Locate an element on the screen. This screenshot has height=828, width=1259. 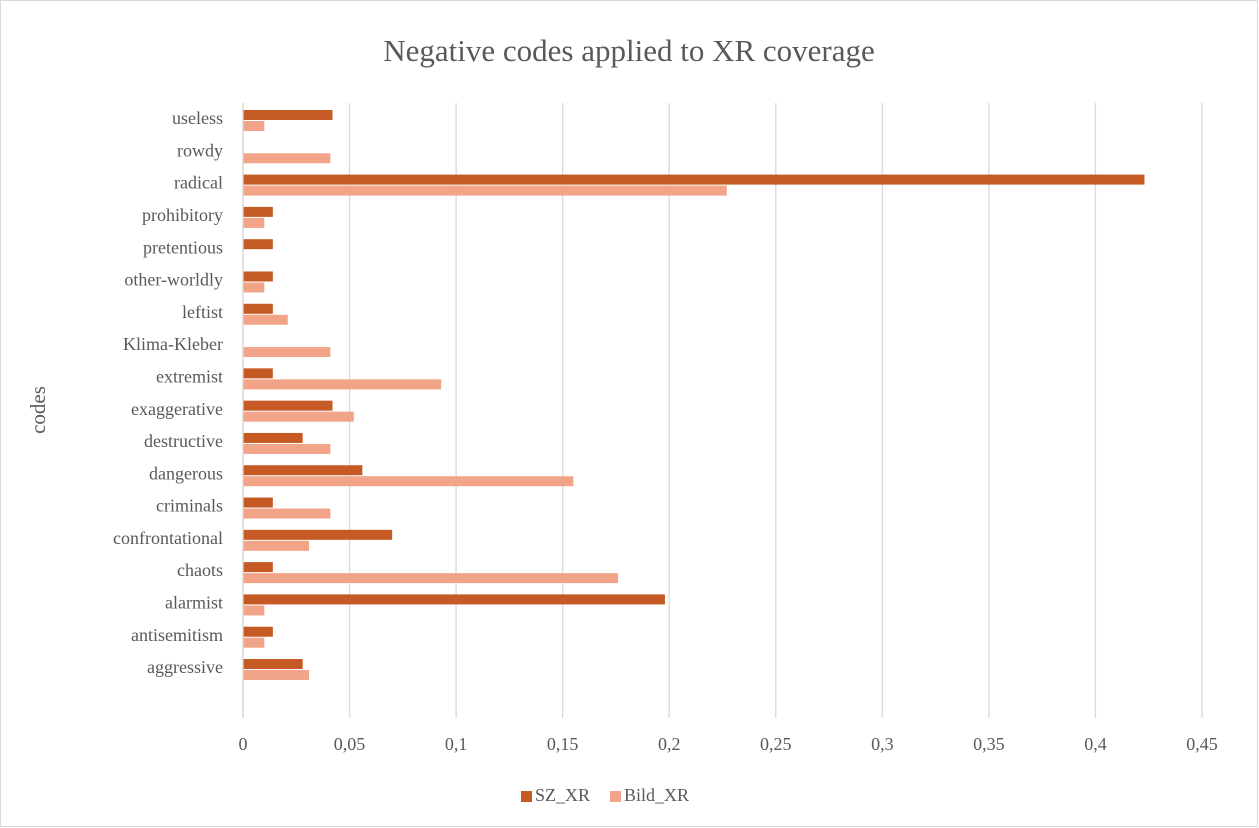
y-tick-label: leftist is located at coordinates (202, 312).